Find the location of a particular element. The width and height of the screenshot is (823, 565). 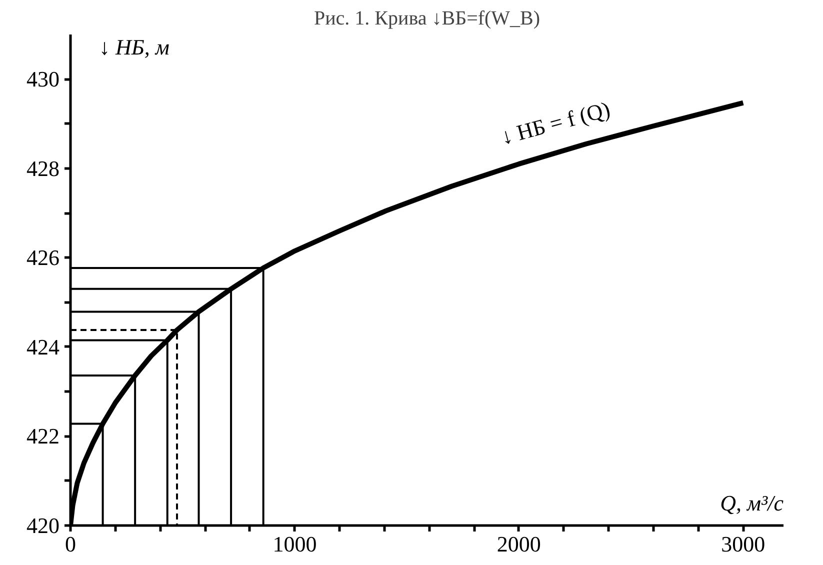

y-tick-label: 428 is located at coordinates (43, 168).